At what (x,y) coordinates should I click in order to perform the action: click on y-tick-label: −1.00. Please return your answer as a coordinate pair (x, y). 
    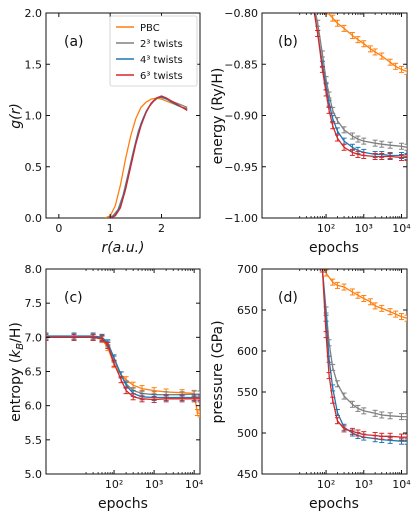
    Looking at the image, I should click on (241, 218).